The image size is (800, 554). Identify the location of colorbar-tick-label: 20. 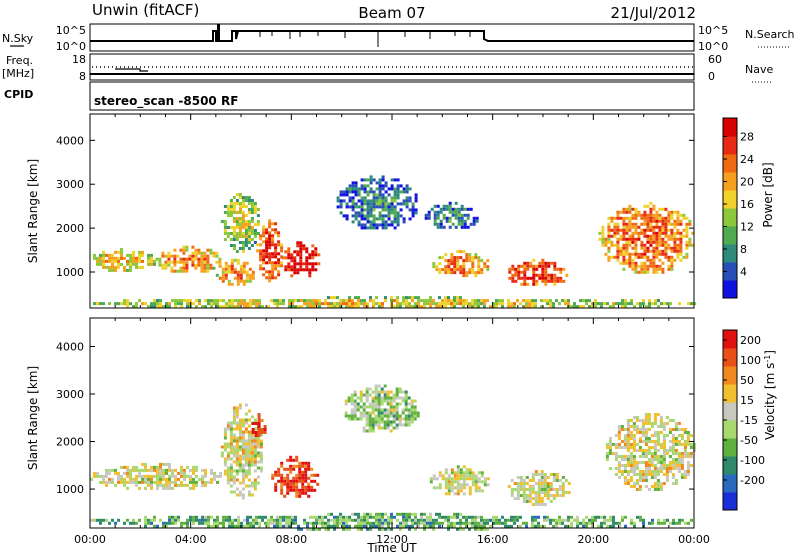
(747, 182).